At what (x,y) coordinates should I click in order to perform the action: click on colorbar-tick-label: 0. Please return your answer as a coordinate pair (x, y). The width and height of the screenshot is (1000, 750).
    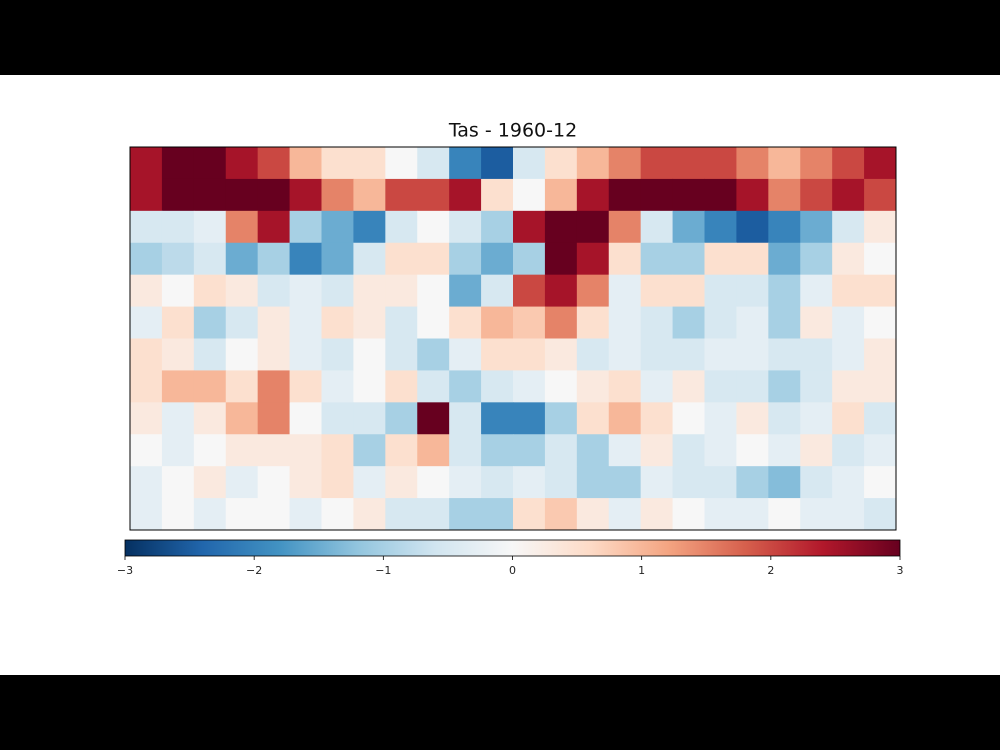
    Looking at the image, I should click on (512, 570).